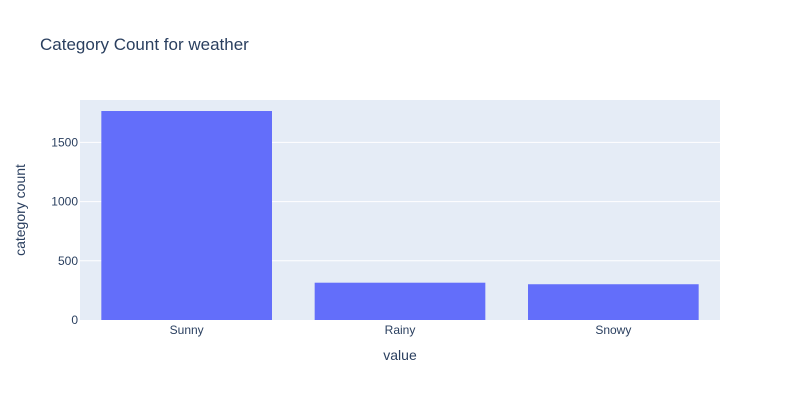  I want to click on y-tick-label: 1500, so click(64, 142).